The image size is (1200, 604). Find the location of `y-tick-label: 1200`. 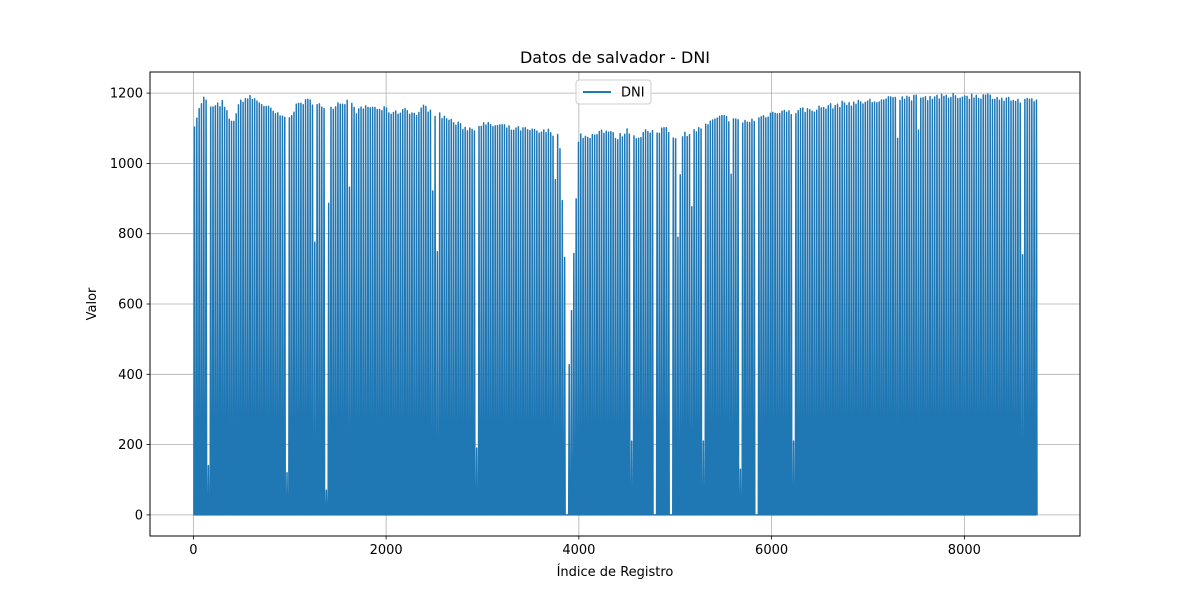

y-tick-label: 1200 is located at coordinates (126, 94).